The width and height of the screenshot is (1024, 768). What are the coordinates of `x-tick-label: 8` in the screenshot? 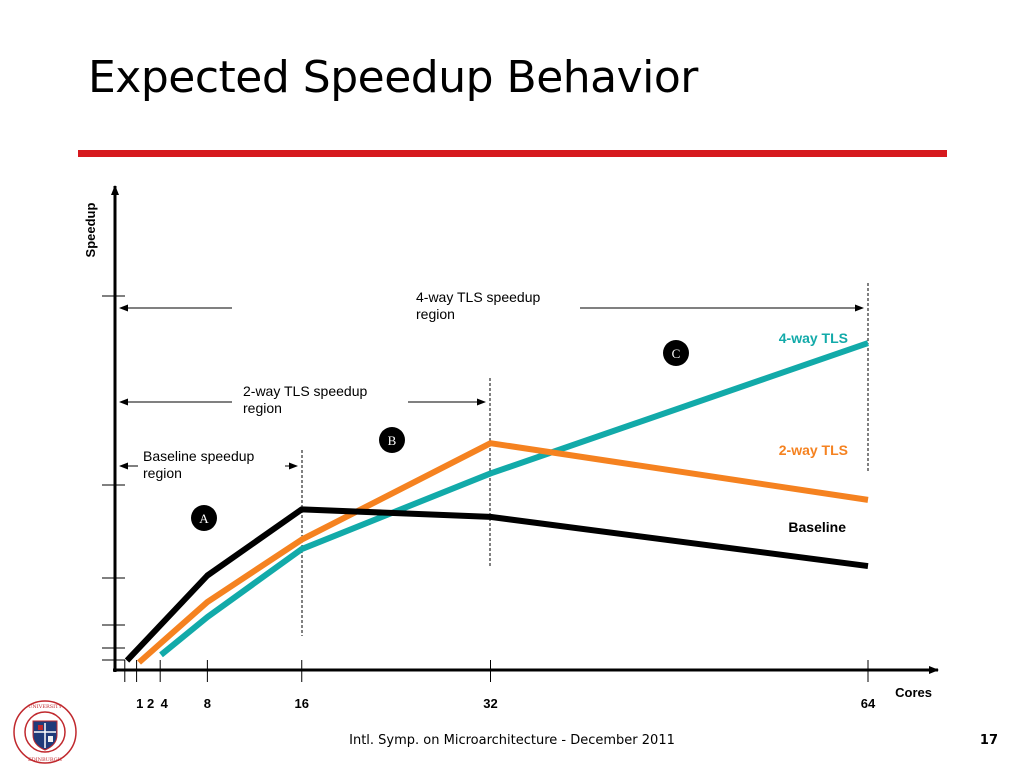 It's located at (207, 703).